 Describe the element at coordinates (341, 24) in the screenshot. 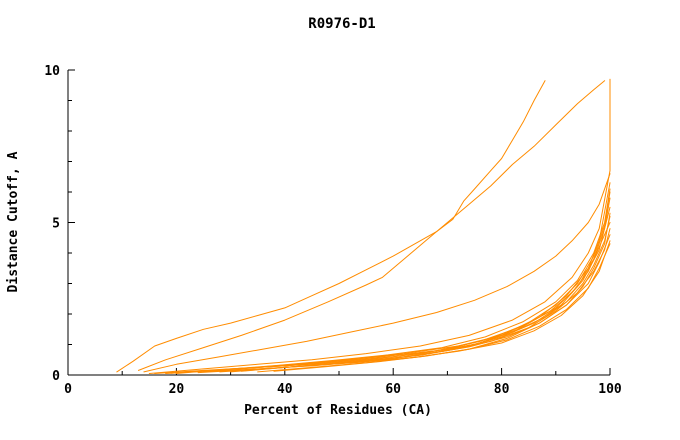

I see `chart-title: R0976-D1` at that location.